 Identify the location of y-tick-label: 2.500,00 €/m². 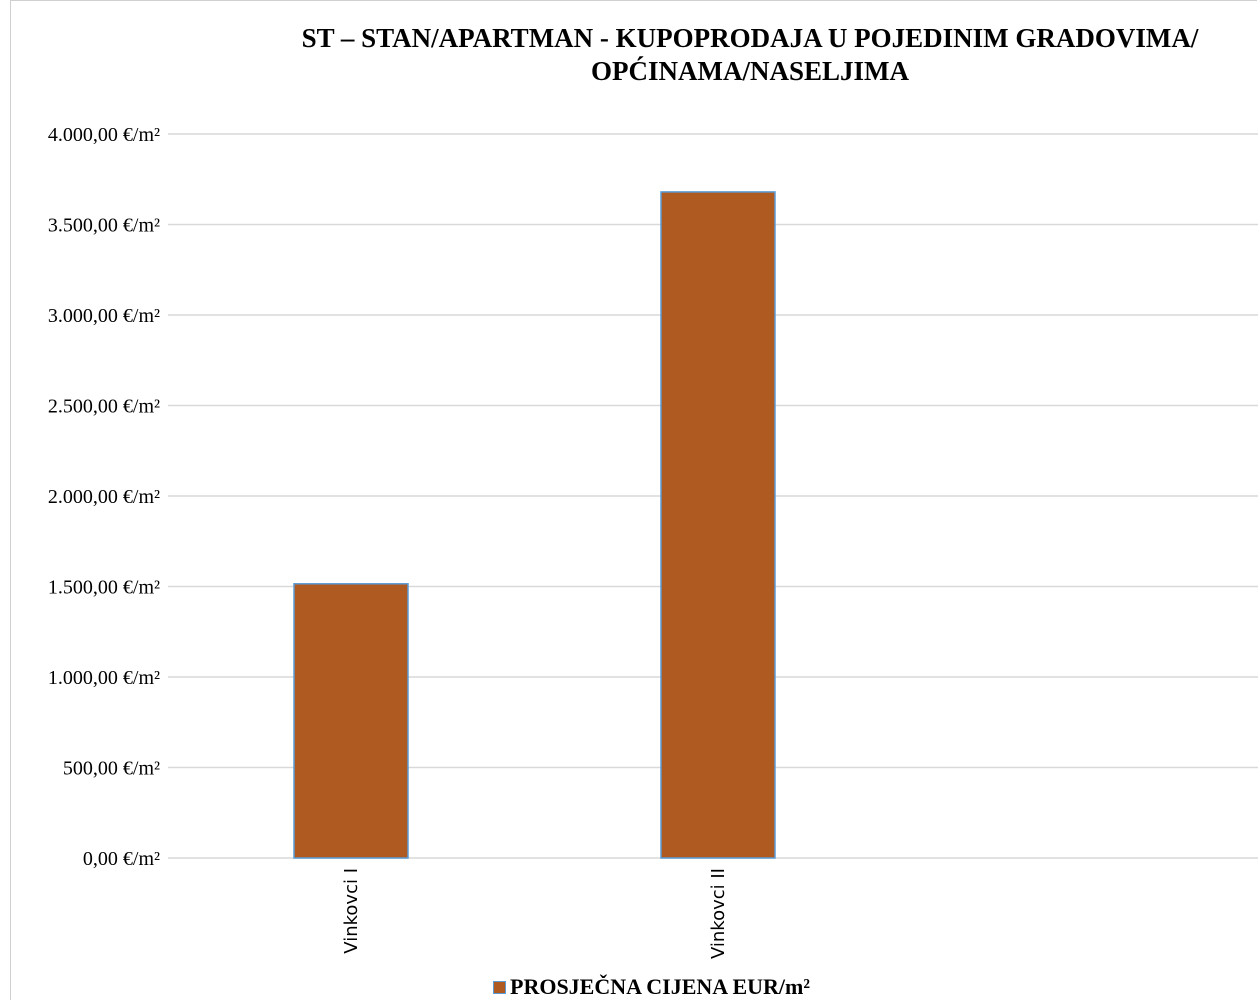
(104, 407).